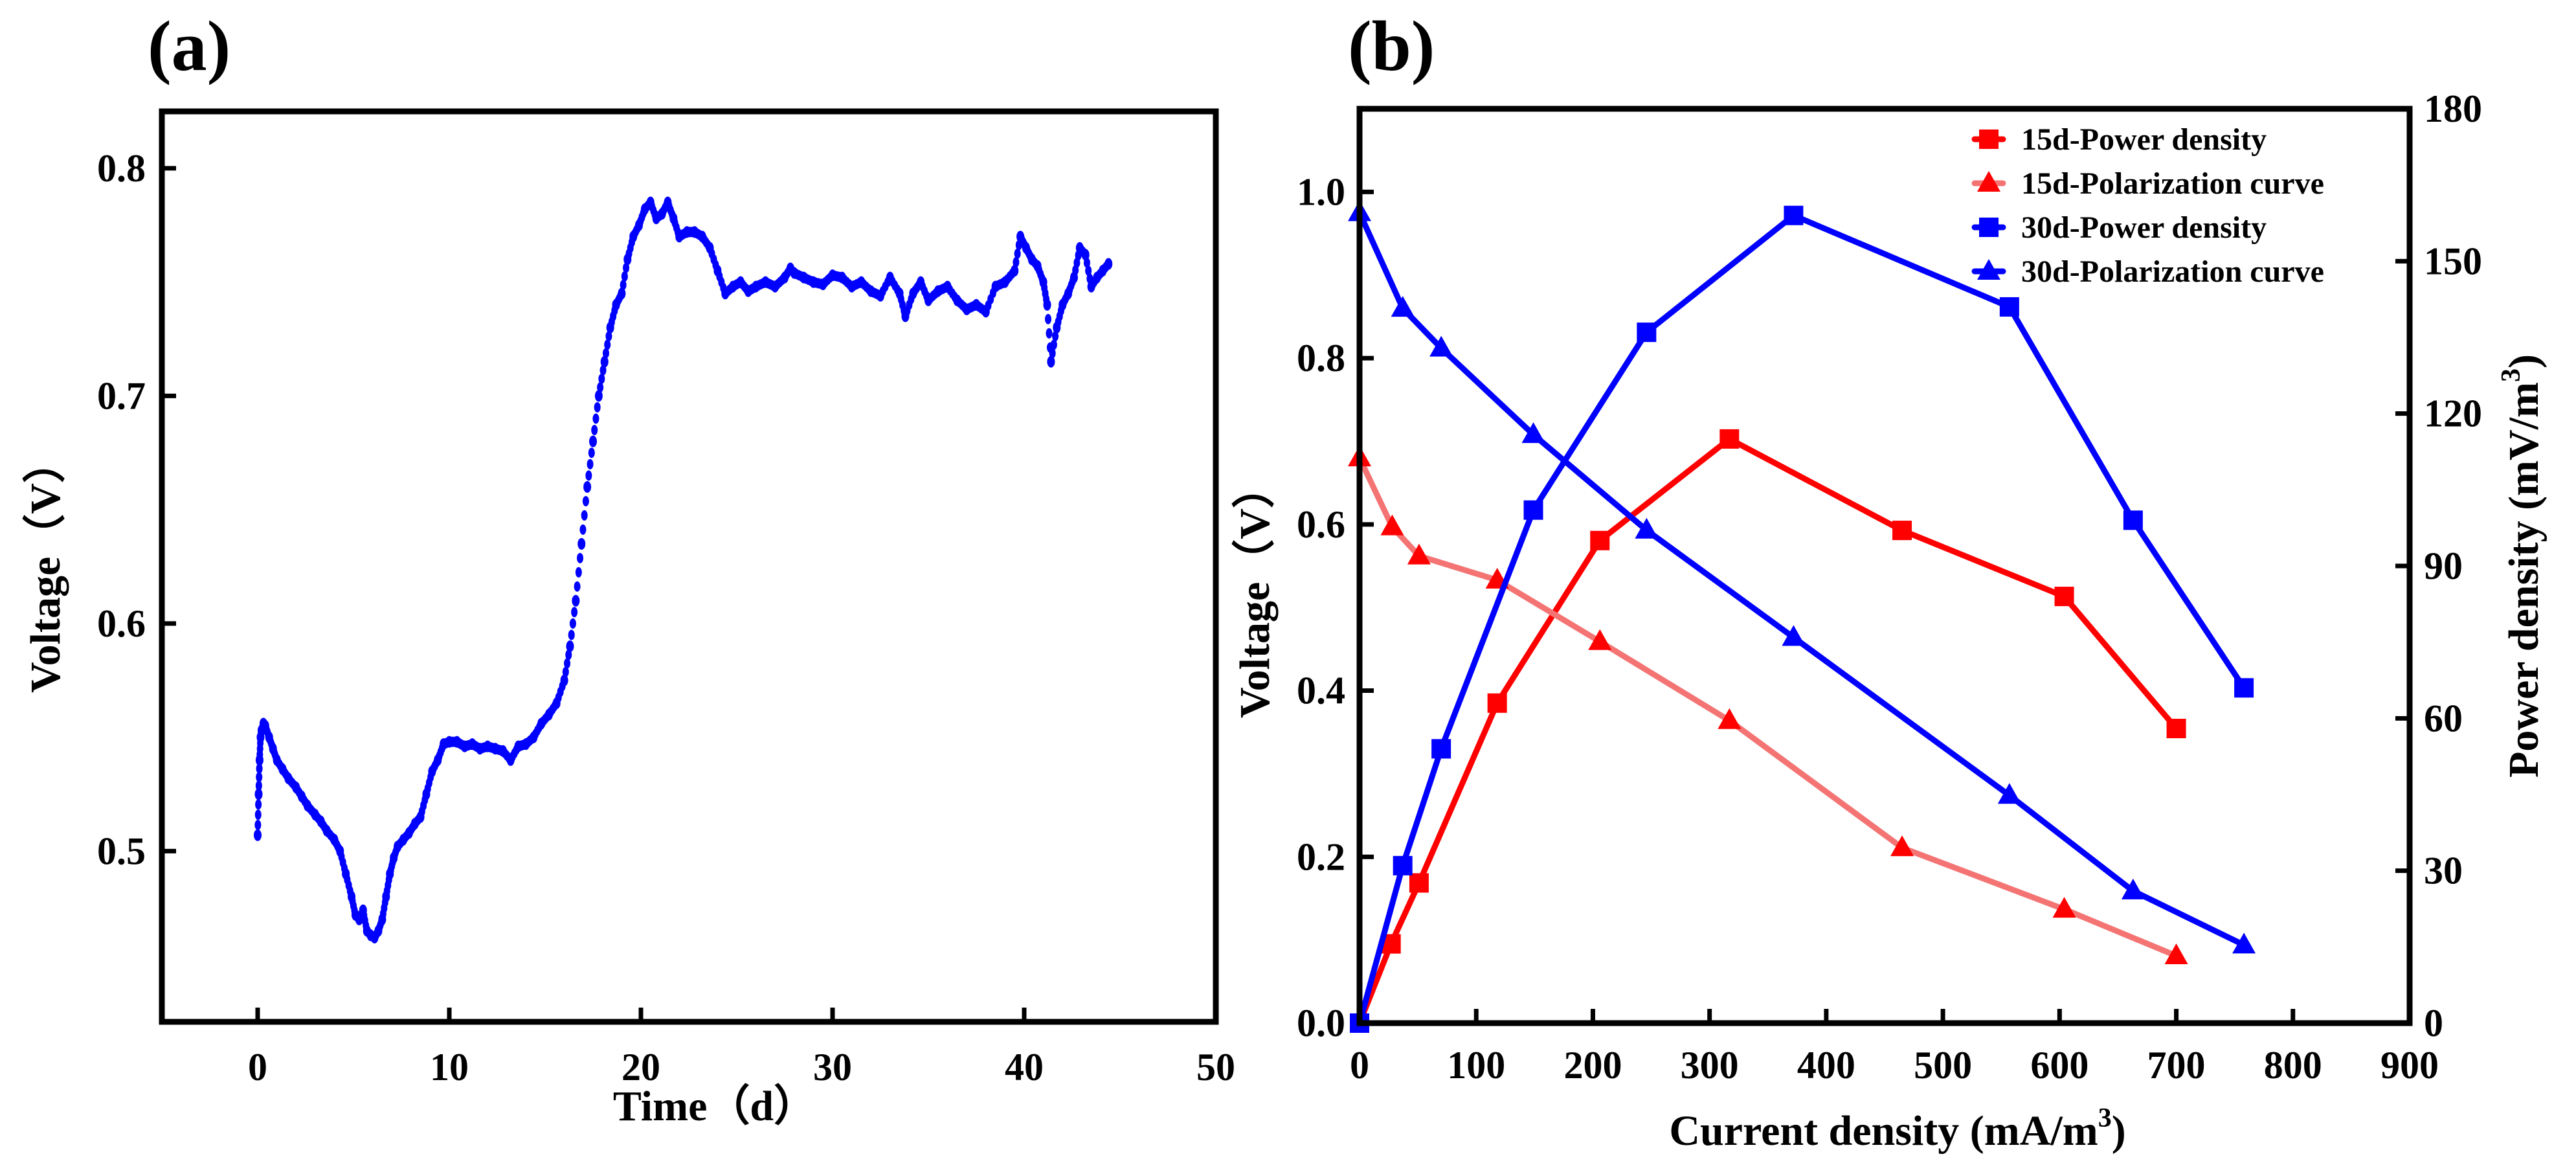  What do you see at coordinates (2409, 1065) in the screenshot?
I see `x-tick-label: 900` at bounding box center [2409, 1065].